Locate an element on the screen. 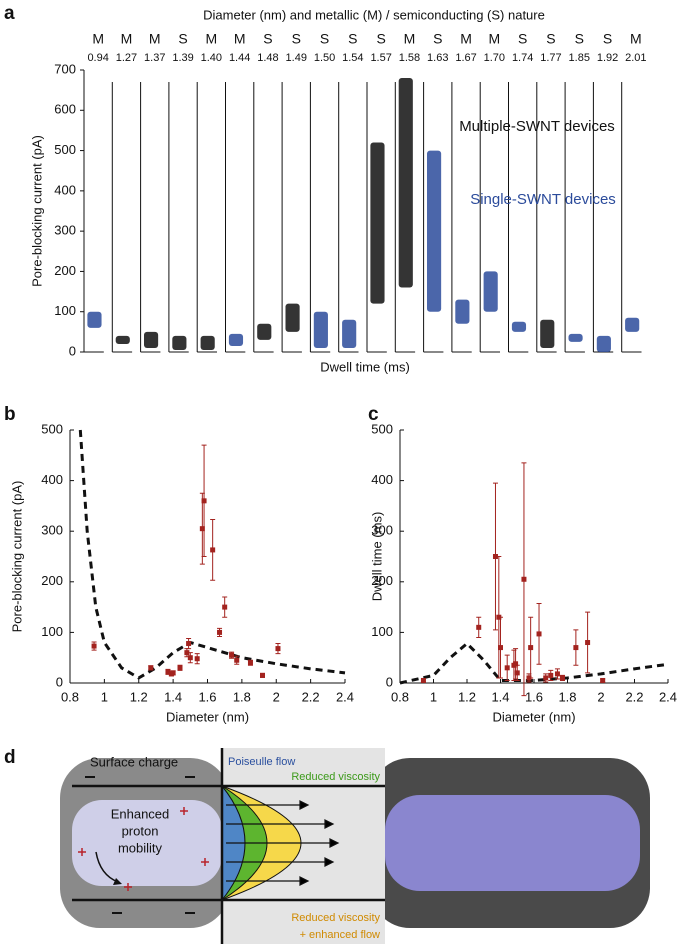 The width and height of the screenshot is (685, 944). y-axis-label: Pore-blocking current (pA) is located at coordinates (16, 557).